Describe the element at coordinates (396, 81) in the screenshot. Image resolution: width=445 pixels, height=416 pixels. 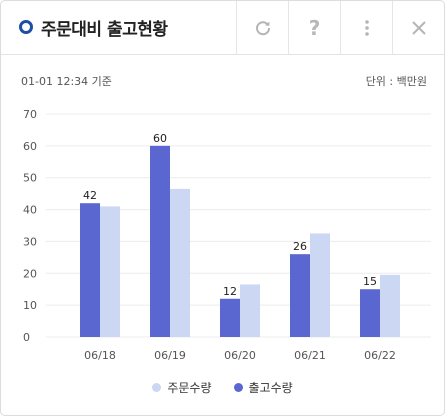
I see `unit-label: 단위 : 백만원` at that location.